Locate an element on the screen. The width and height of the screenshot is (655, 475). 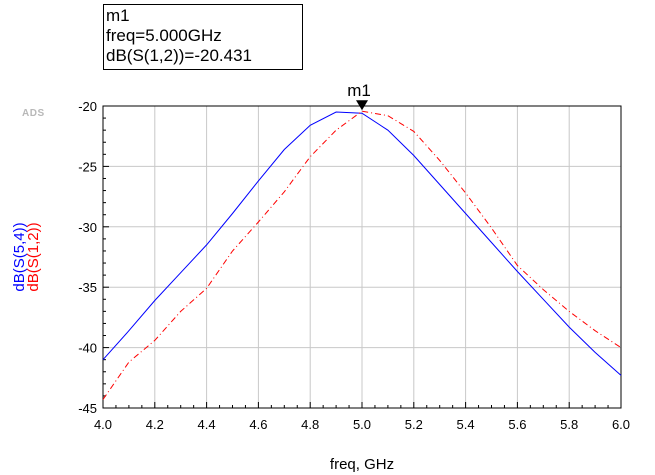
marker-label: m1 is located at coordinates (359, 90).